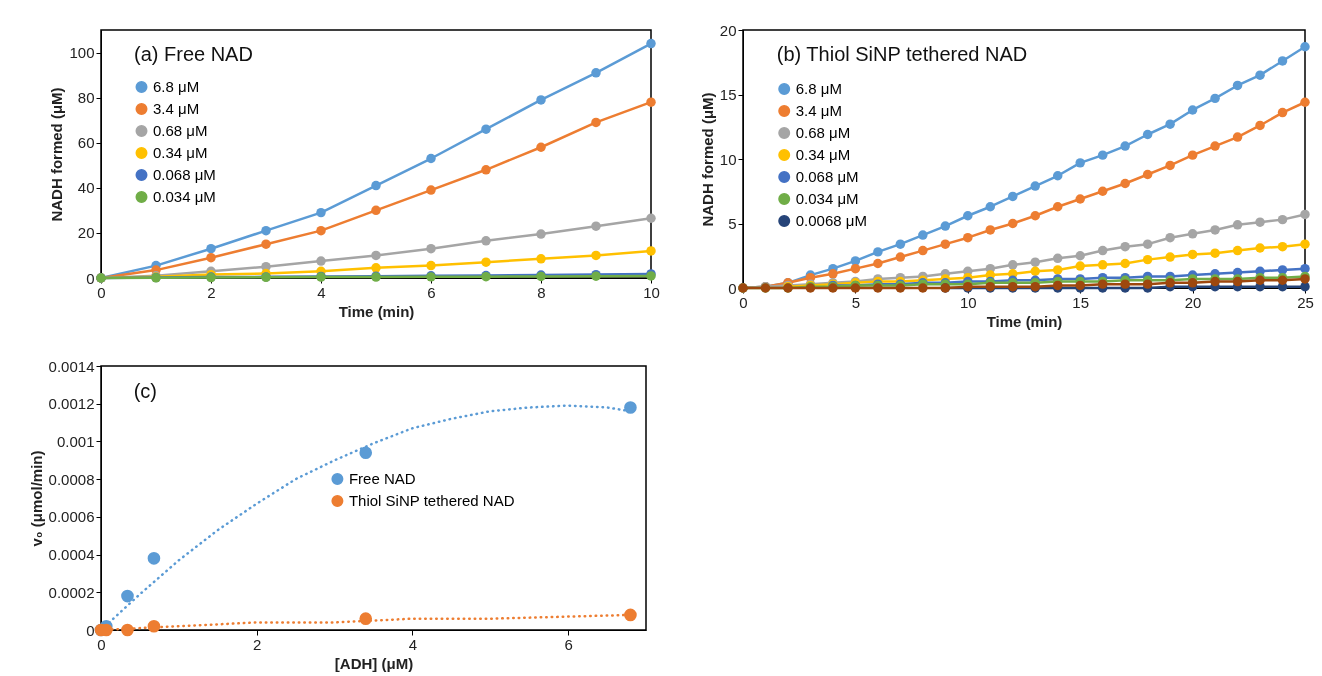 The image size is (1322, 676). Describe the element at coordinates (856, 302) in the screenshot. I see `x-tick-label: 5` at that location.